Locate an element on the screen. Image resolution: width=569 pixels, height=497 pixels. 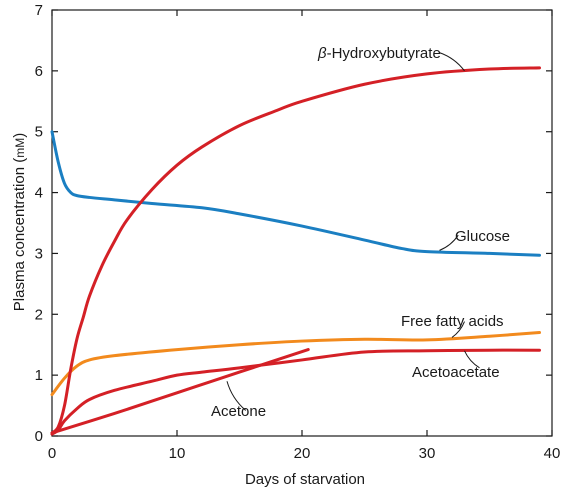
x-tick-label: 30 is located at coordinates (427, 453).